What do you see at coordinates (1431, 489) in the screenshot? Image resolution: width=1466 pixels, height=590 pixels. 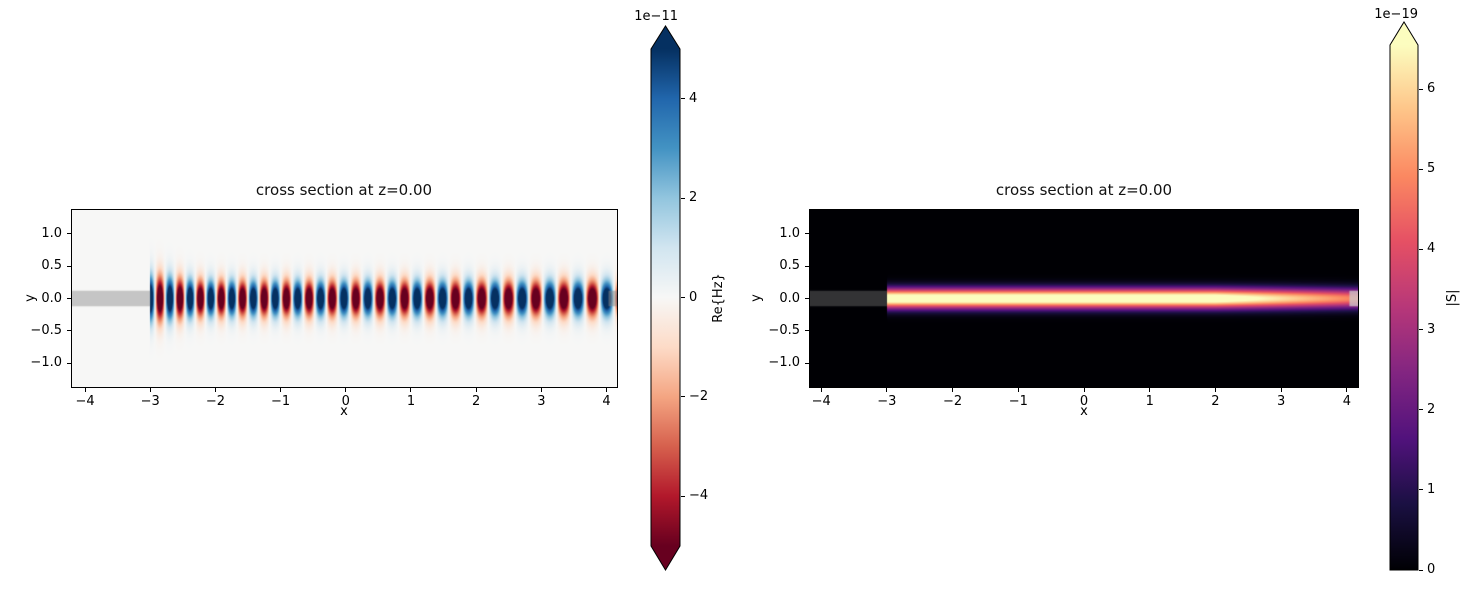 I see `right-colorbar-tick-label: 1` at bounding box center [1431, 489].